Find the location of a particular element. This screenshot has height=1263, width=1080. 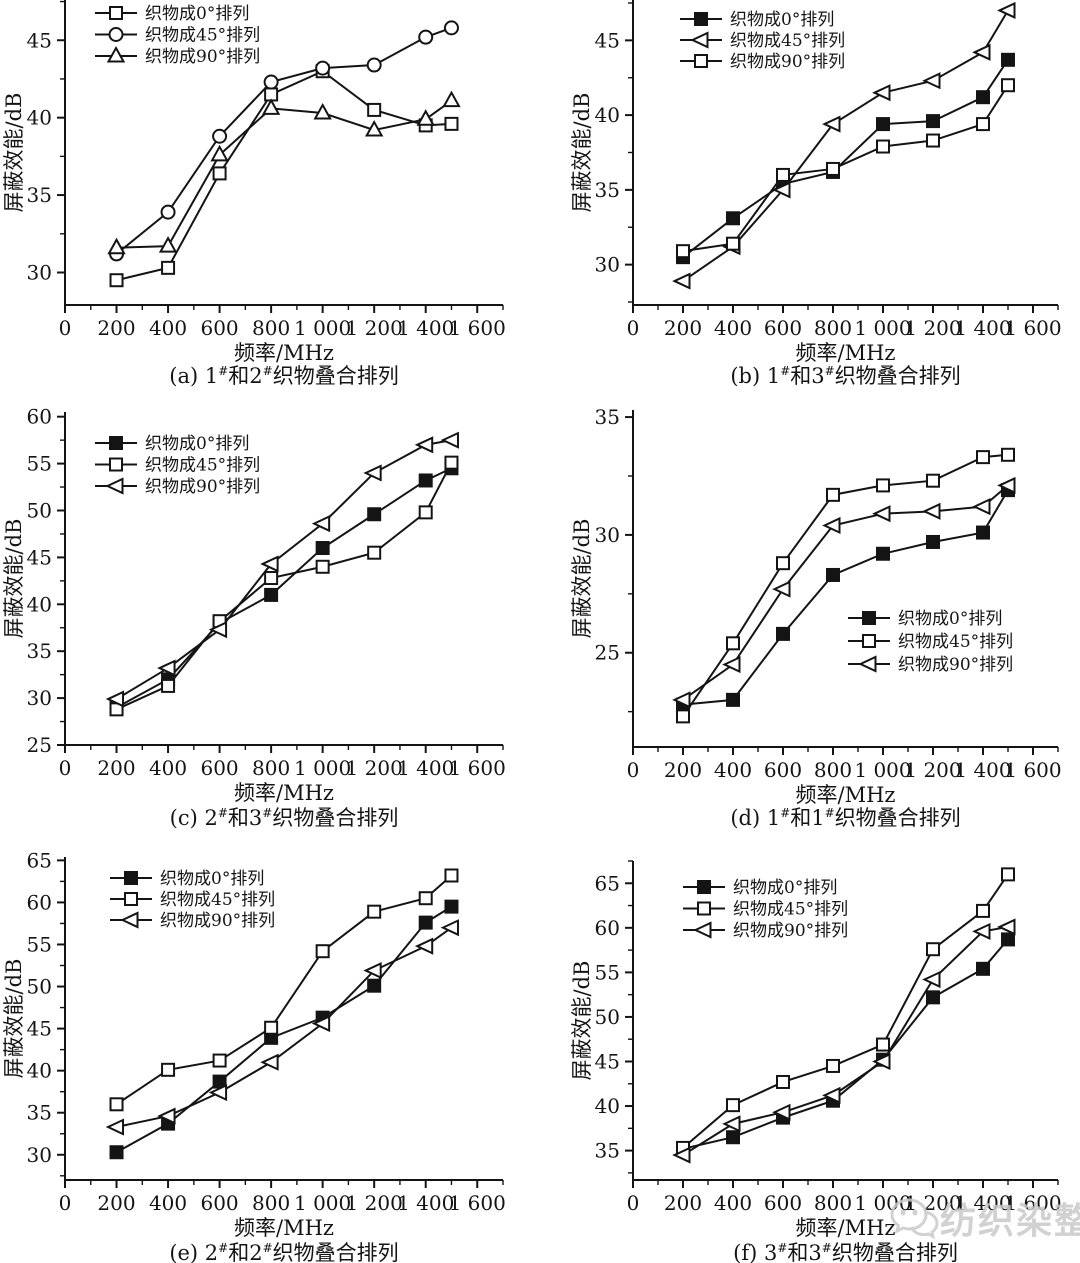

y-axis: 30 35 40 45 is located at coordinates (614, 152).